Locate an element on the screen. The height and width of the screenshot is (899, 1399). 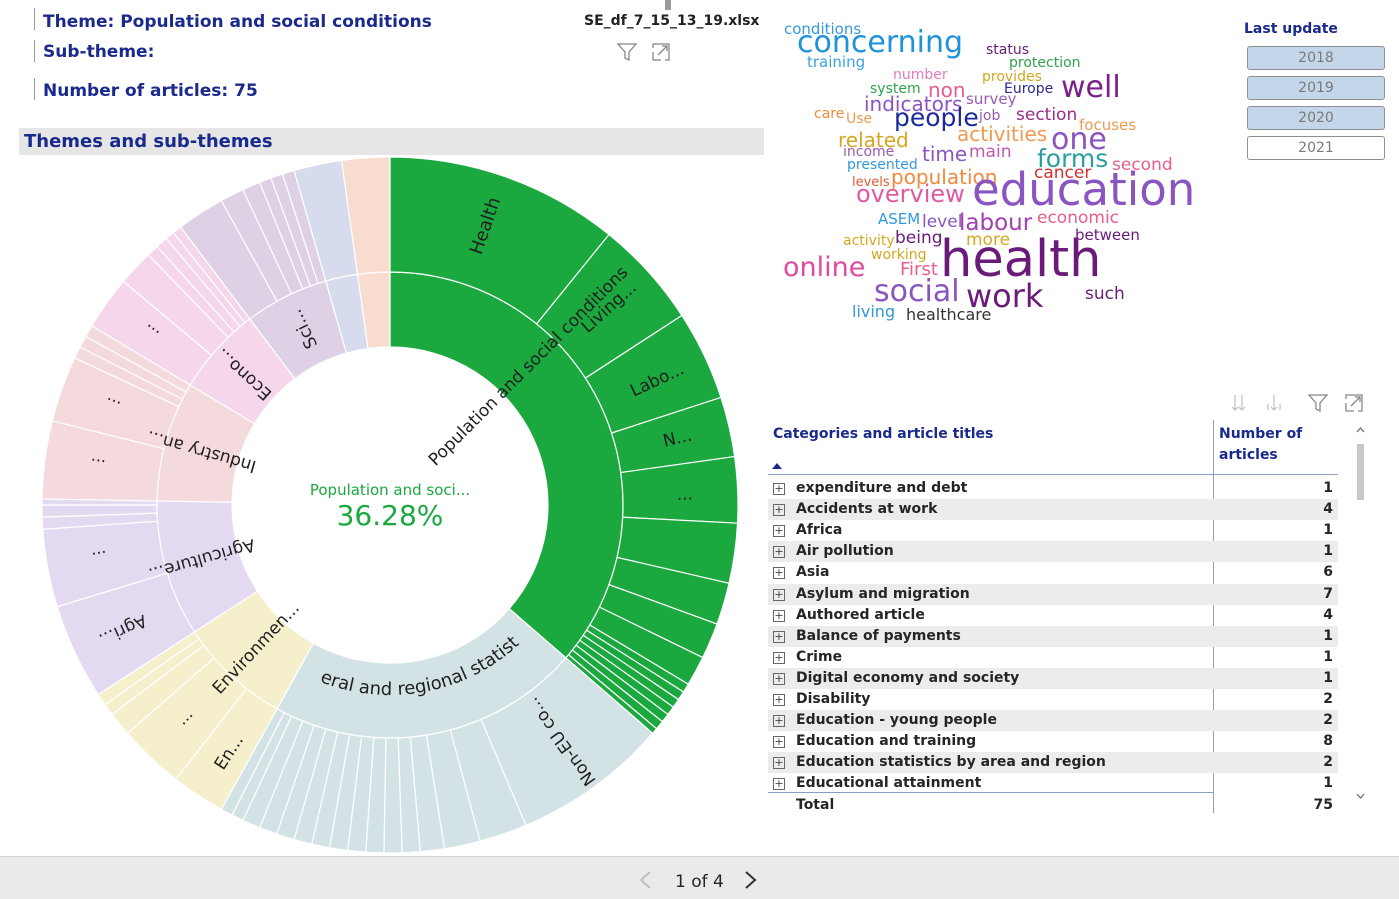
year-2020-button: 2020 is located at coordinates (1316, 118).